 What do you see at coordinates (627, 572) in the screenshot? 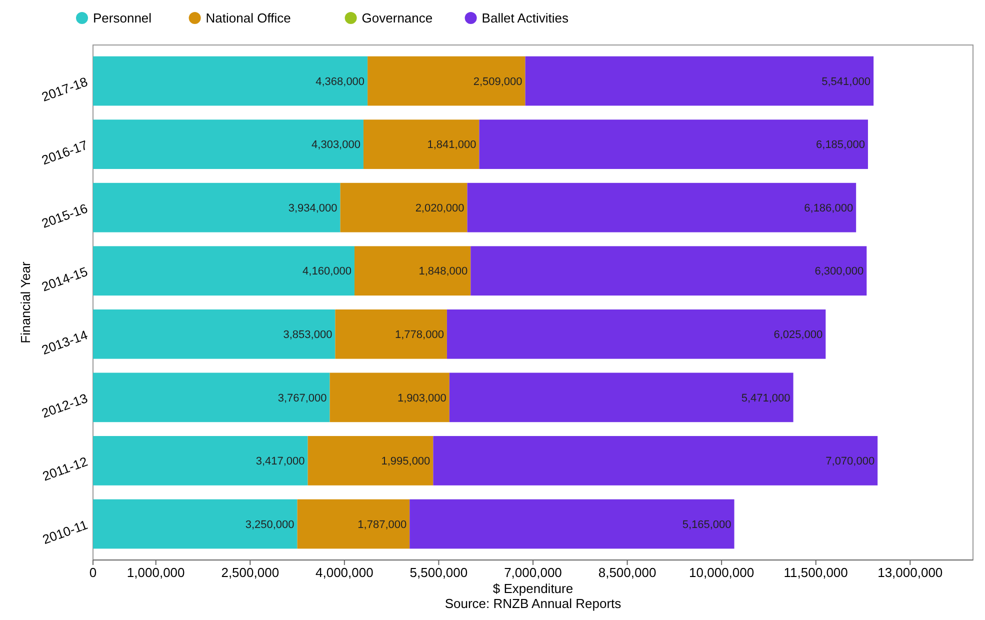
I see `x-tick-label: 8,500,000` at bounding box center [627, 572].